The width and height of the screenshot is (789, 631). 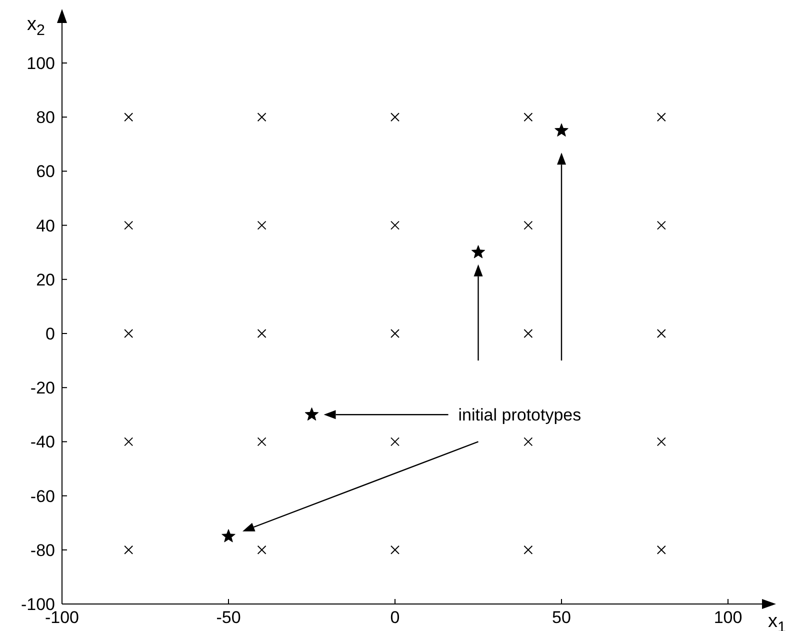 What do you see at coordinates (395, 618) in the screenshot?
I see `x-tick-label: 0` at bounding box center [395, 618].